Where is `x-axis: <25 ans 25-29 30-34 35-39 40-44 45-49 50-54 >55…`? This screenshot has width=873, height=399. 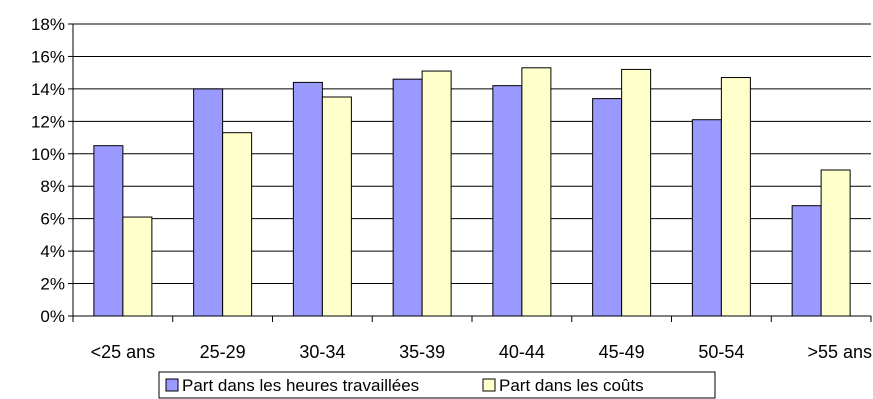 x-axis: <25 ans 25-29 30-34 35-39 40-44 45-49 50-54 >55… is located at coordinates (472, 338).